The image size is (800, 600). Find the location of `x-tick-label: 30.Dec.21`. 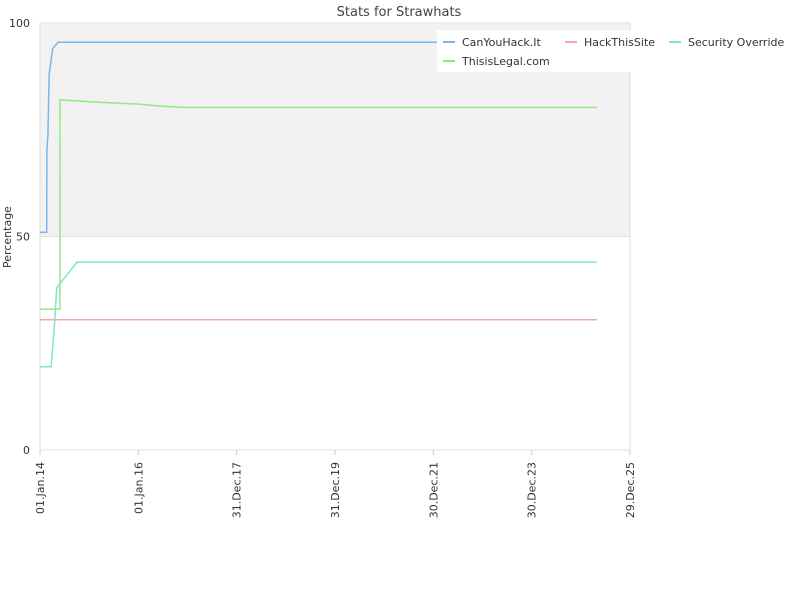

x-tick-label: 30.Dec.21 is located at coordinates (433, 490).